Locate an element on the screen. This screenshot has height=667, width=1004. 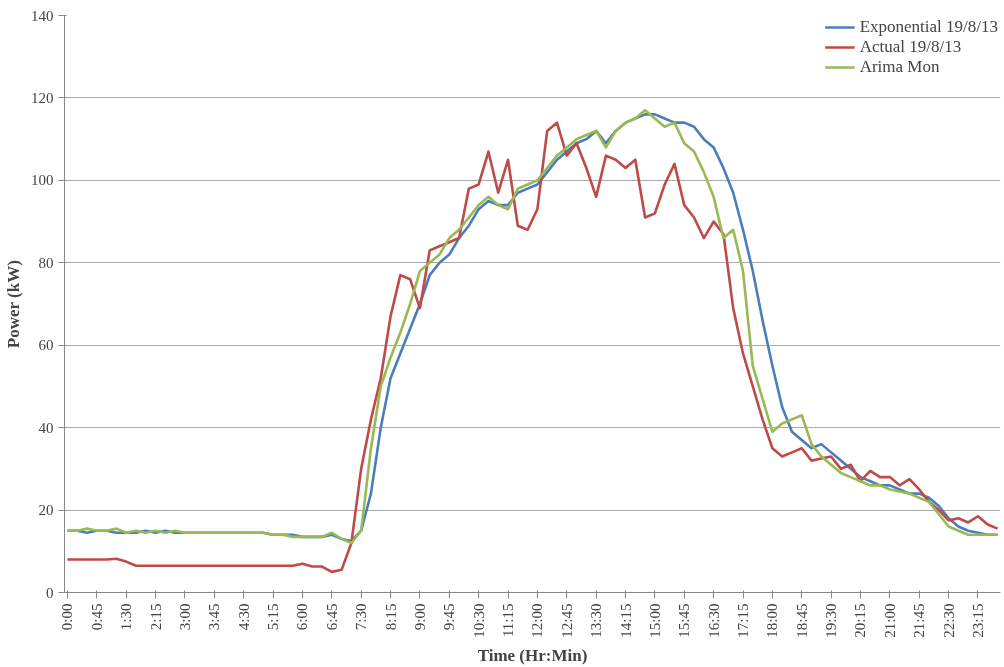
x-axis-title: Time (Hr:Min) is located at coordinates (532, 655).